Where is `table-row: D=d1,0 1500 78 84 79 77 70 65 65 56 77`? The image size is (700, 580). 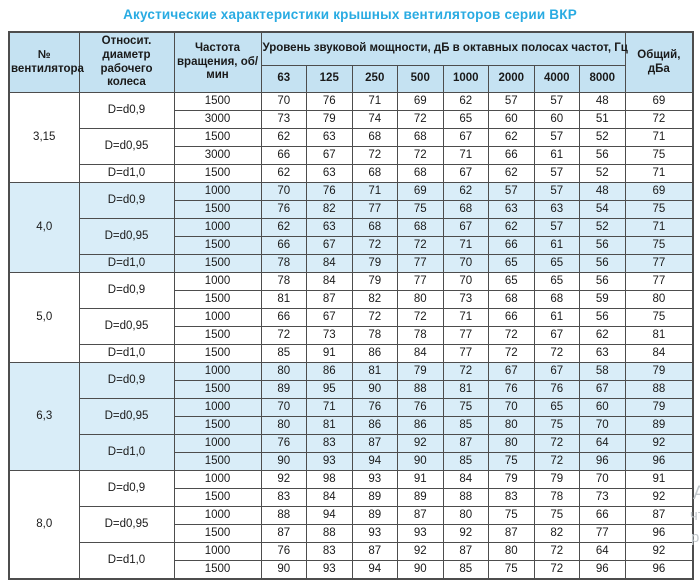 table-row: D=d1,0 1500 78 84 79 77 70 65 65 56 77 is located at coordinates (351, 264).